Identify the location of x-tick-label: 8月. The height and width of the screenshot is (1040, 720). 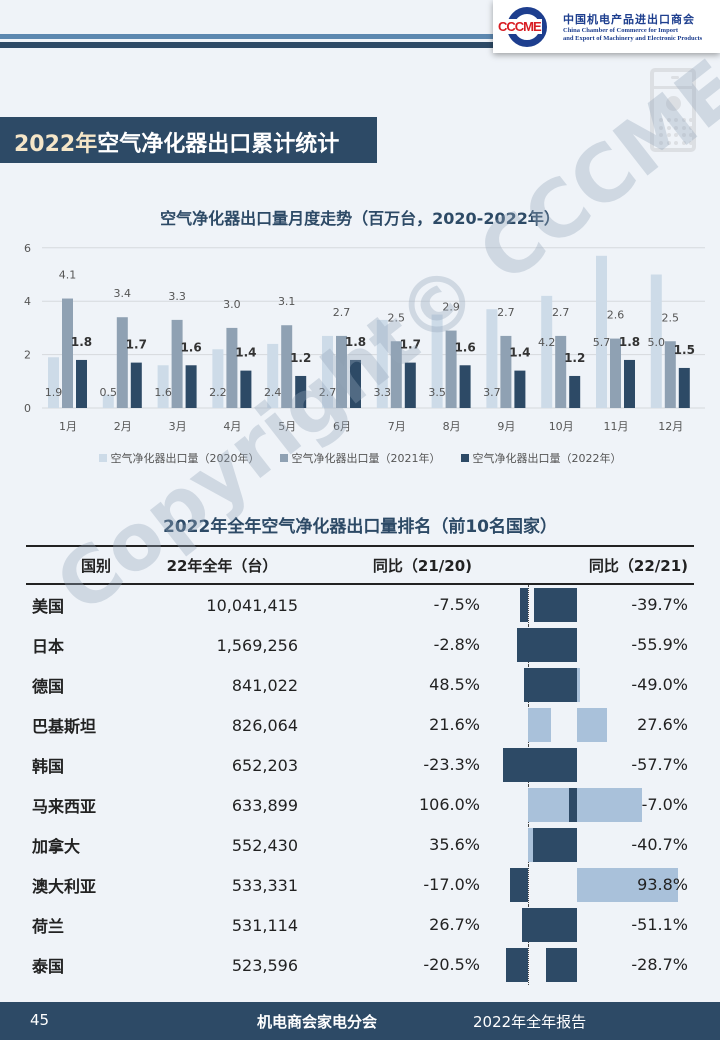
(452, 426).